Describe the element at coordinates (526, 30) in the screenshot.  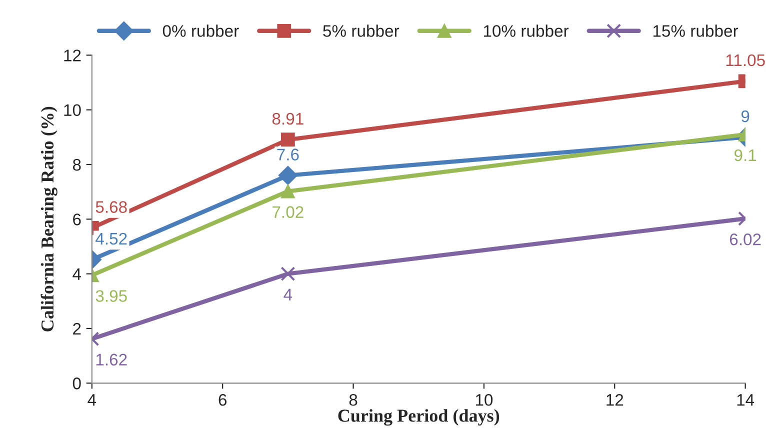
I see `legend-label: 10% rubber` at that location.